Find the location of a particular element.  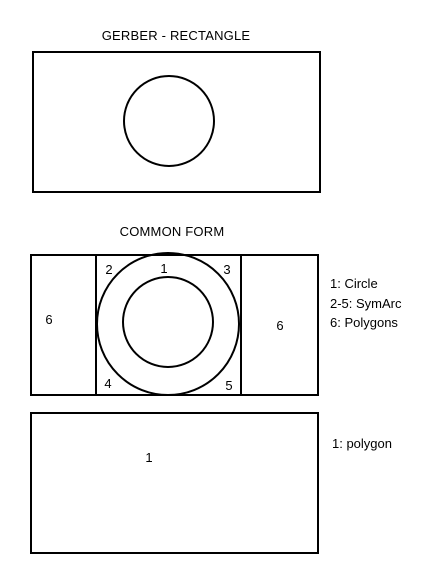

common-legend-line-3: 6: Polygons is located at coordinates (364, 322).